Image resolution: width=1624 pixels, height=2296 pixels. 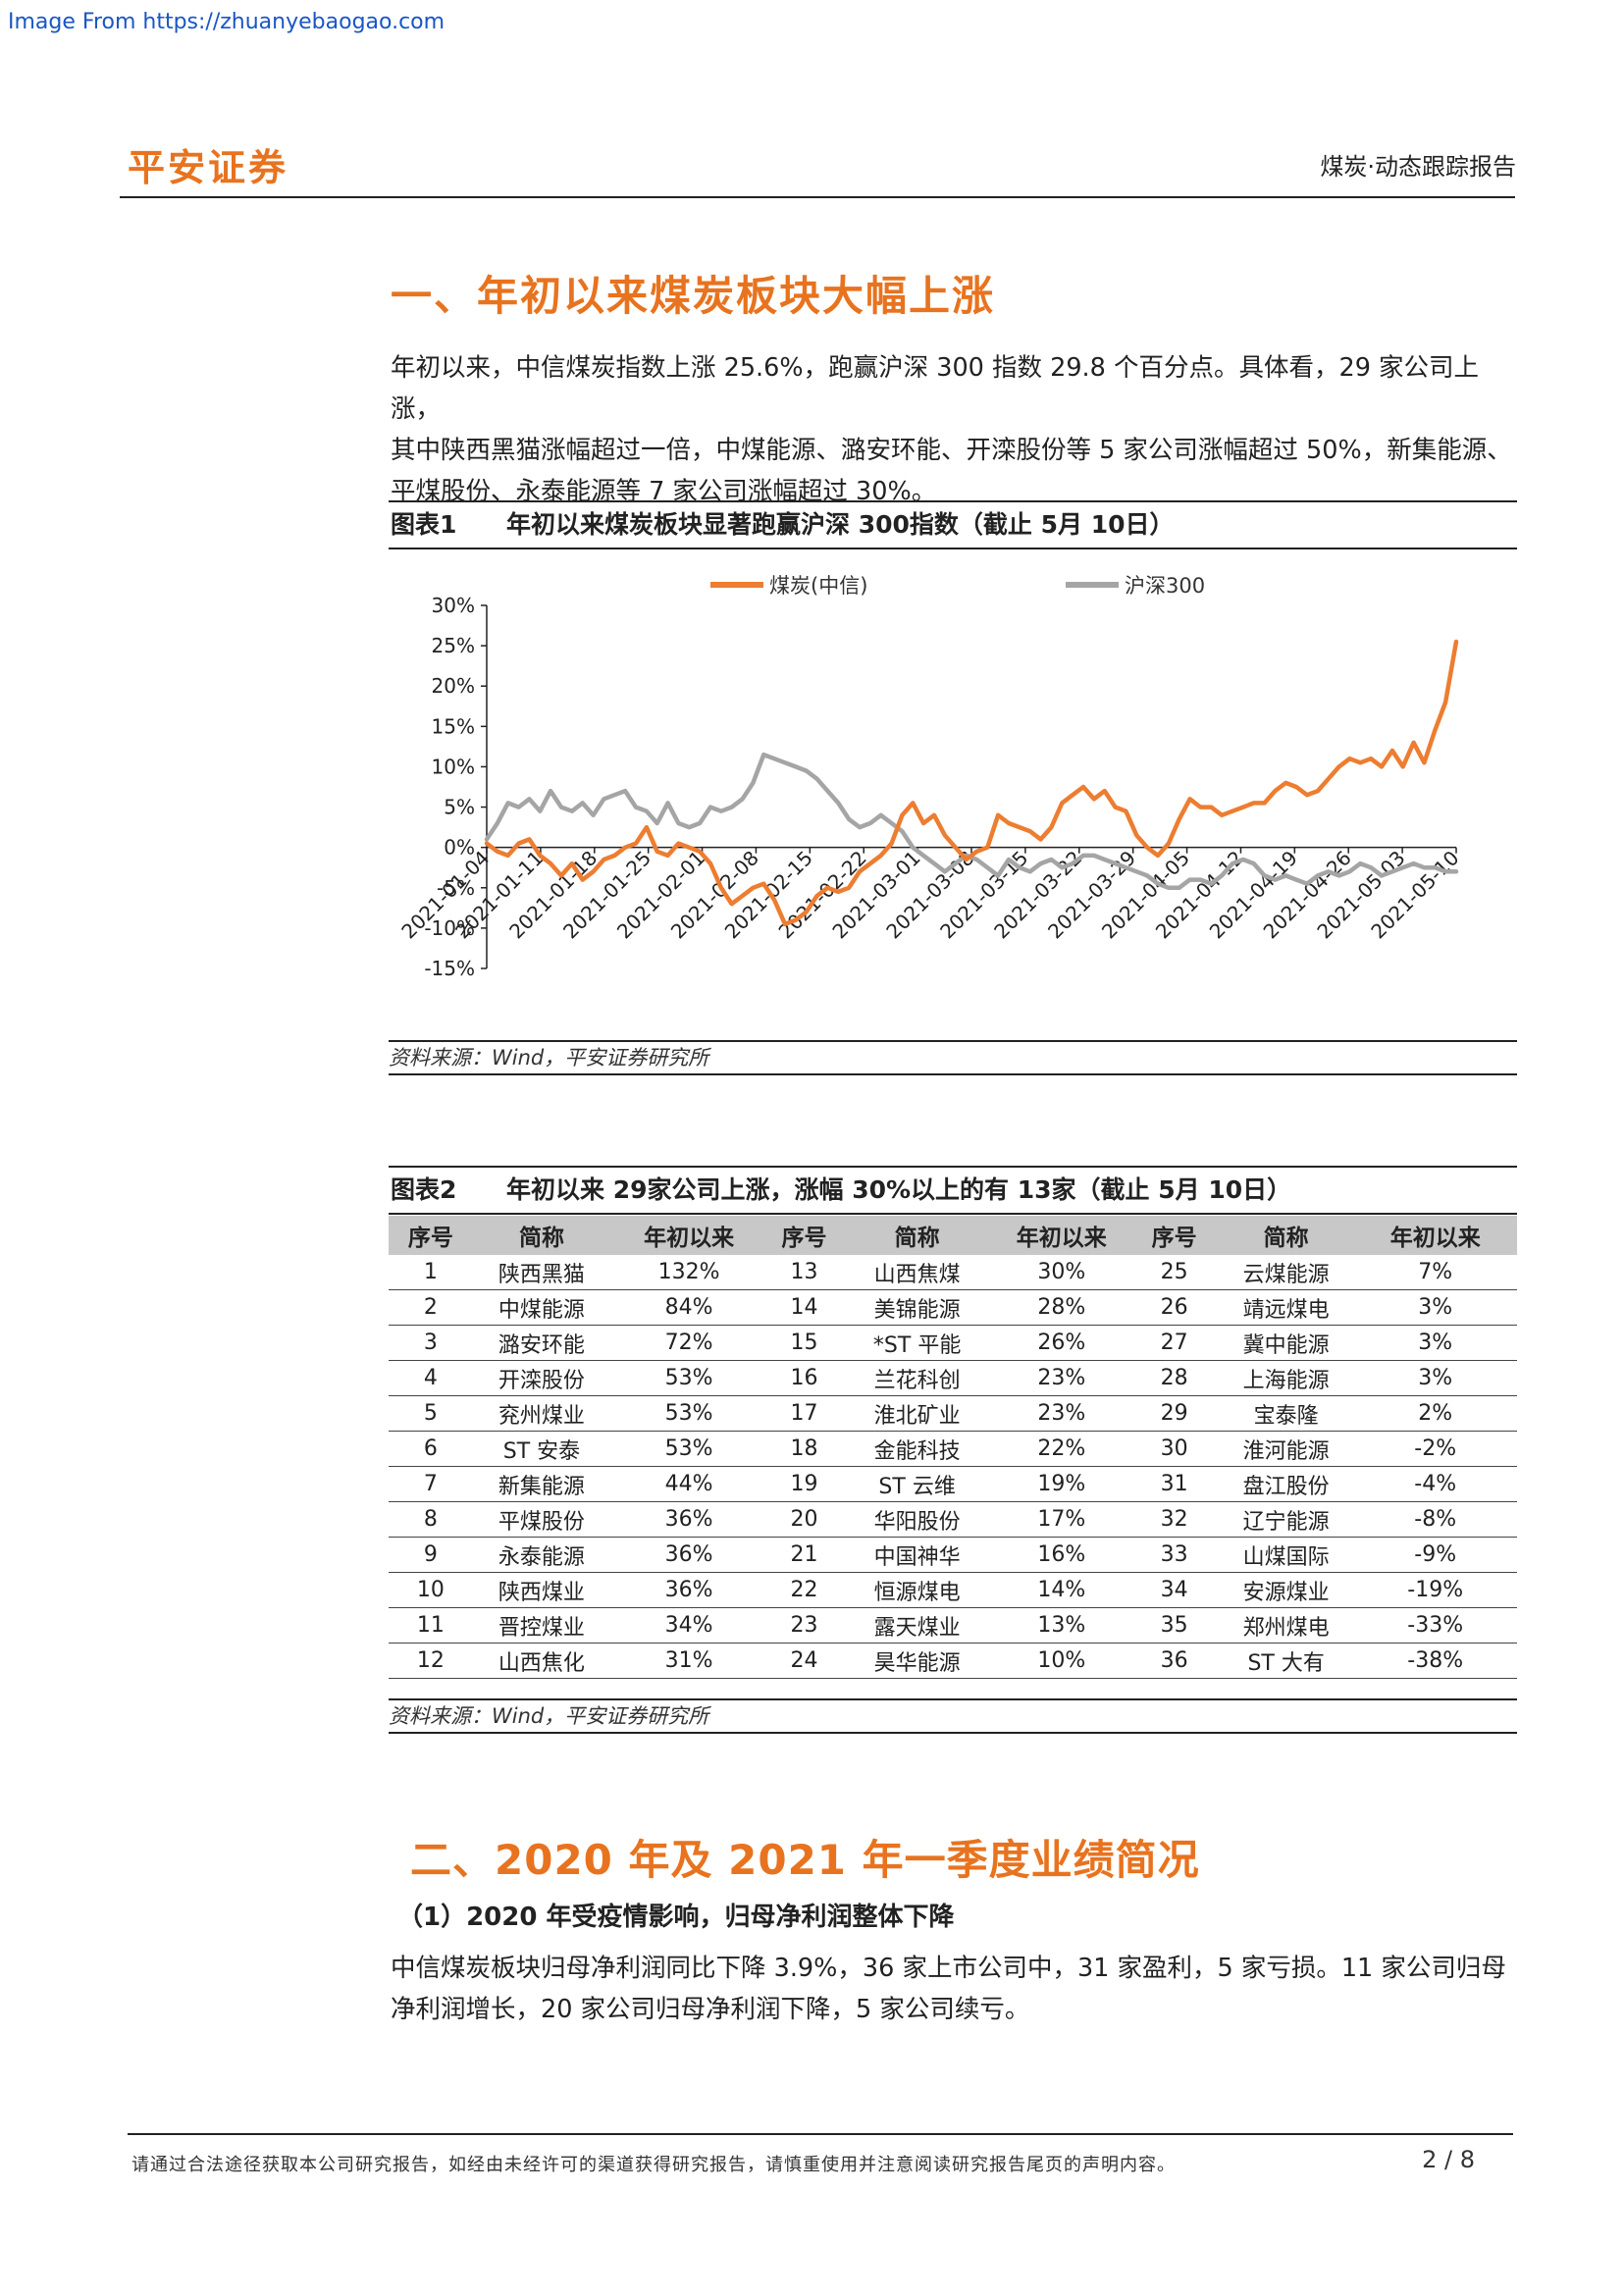 I want to click on figure1-title: 年初以来煤炭板块显著跑赢沪深 300指数（截止 5月 10日）, so click(x=840, y=524).